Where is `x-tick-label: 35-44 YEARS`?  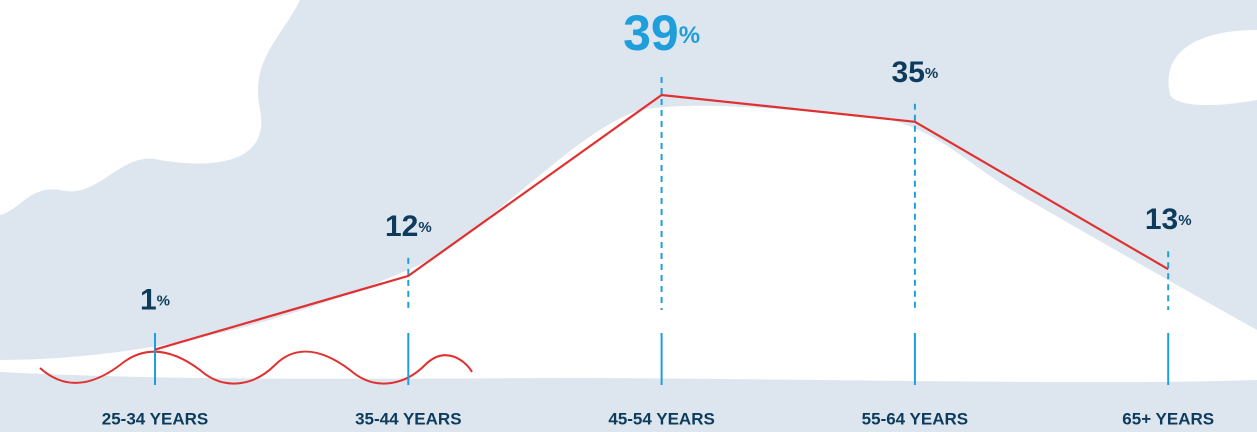
x-tick-label: 35-44 YEARS is located at coordinates (408, 418).